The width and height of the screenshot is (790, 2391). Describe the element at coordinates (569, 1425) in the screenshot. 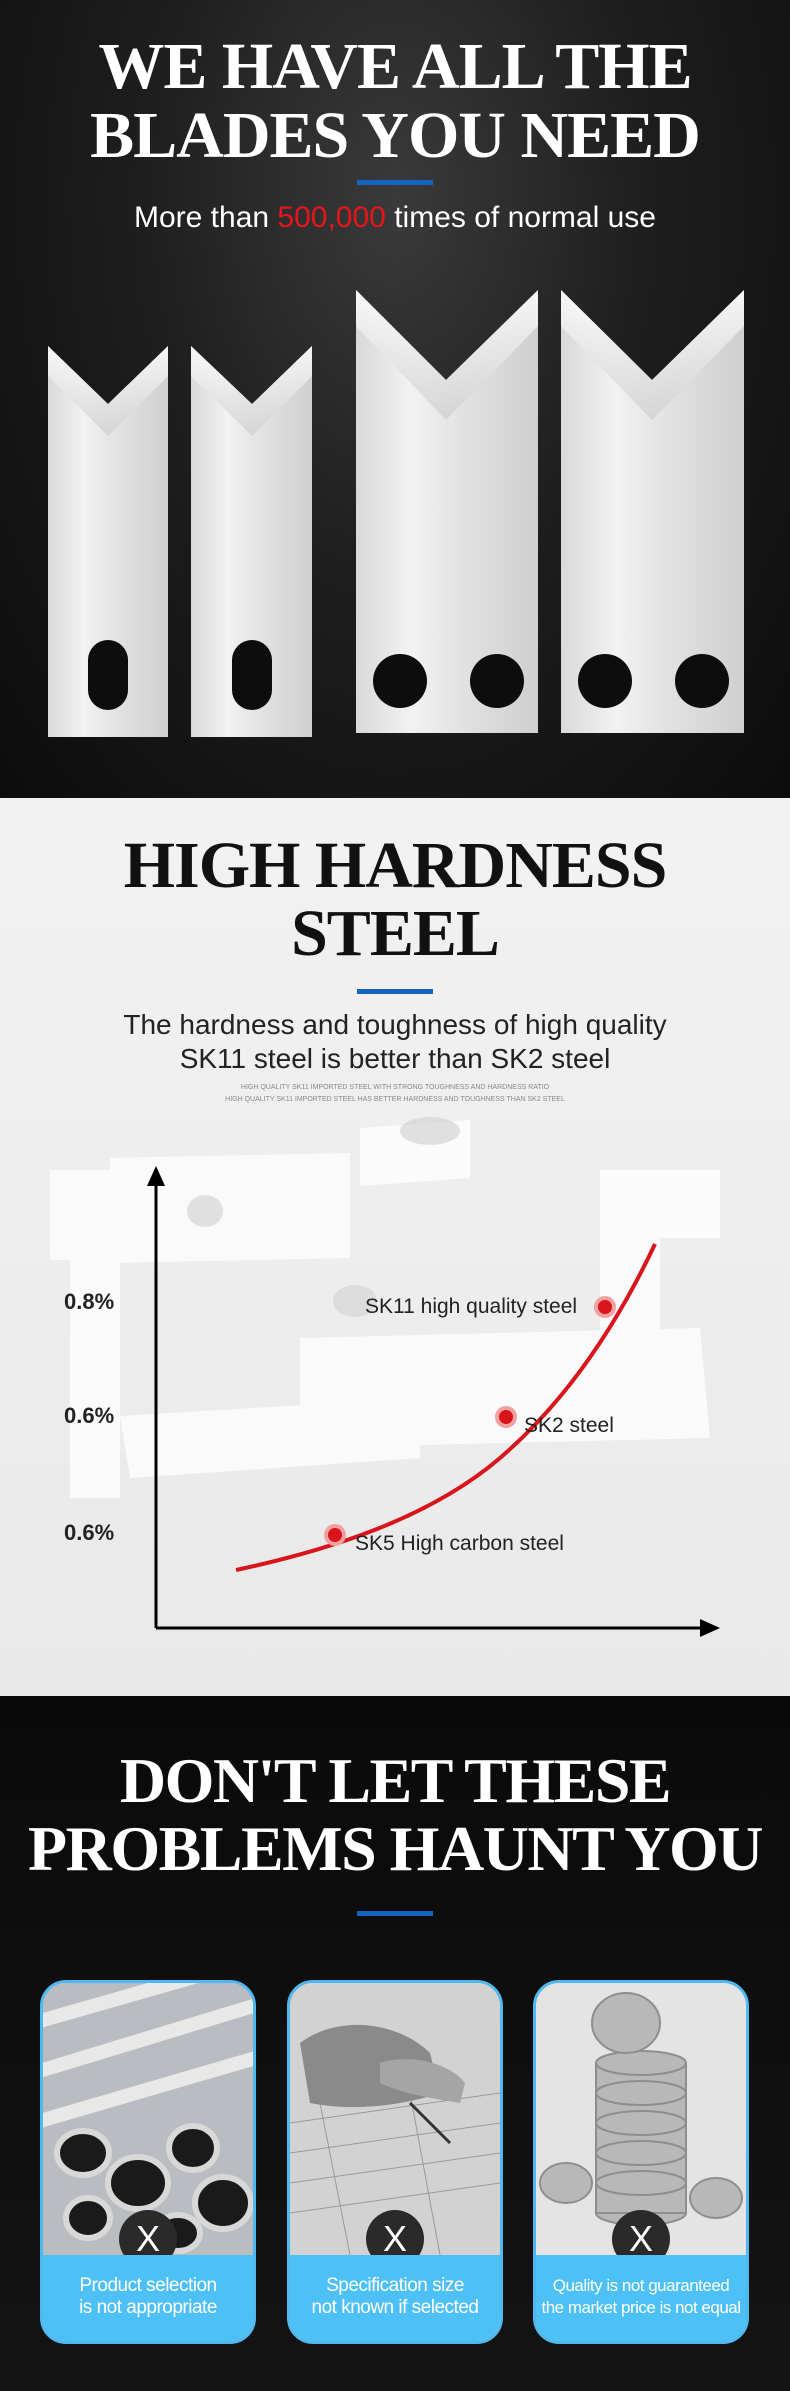

I see `label-sk2: SK2 steel` at that location.